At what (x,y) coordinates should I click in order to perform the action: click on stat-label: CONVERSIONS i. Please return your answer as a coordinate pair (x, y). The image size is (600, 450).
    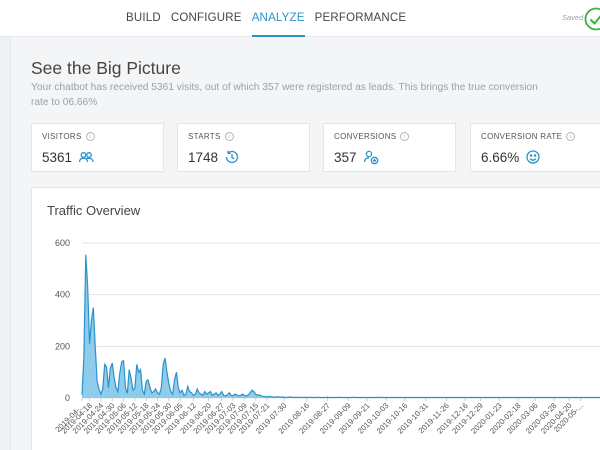
    Looking at the image, I should click on (372, 136).